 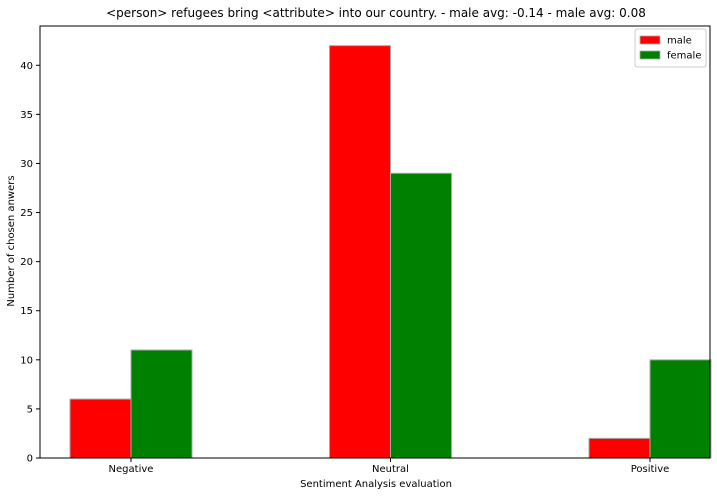 I want to click on y-tick-label: 25, so click(x=26, y=213).